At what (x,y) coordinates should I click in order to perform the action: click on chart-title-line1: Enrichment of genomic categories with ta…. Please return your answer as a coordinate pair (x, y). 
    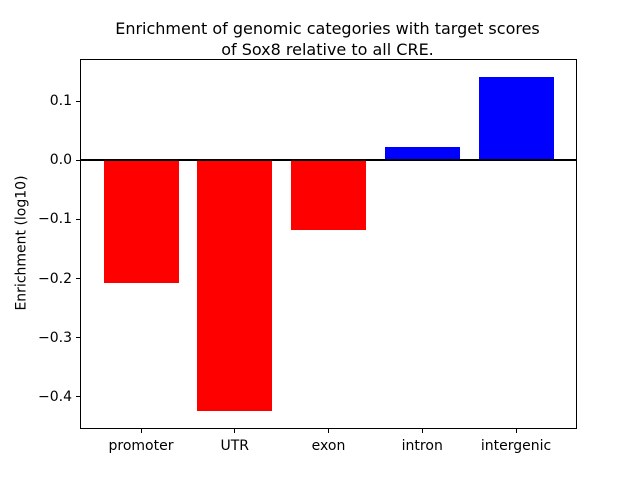
    Looking at the image, I should click on (327, 28).